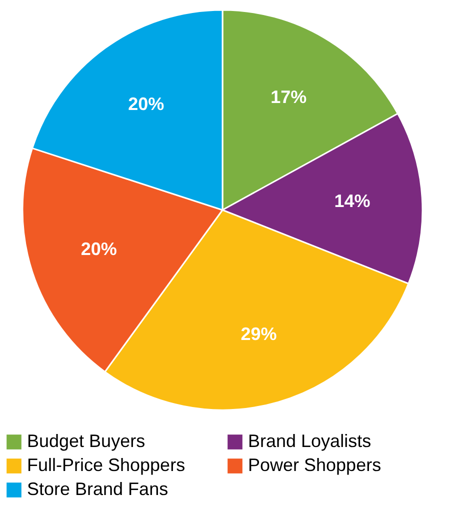  Describe the element at coordinates (288, 97) in the screenshot. I see `data-label: 17%` at that location.